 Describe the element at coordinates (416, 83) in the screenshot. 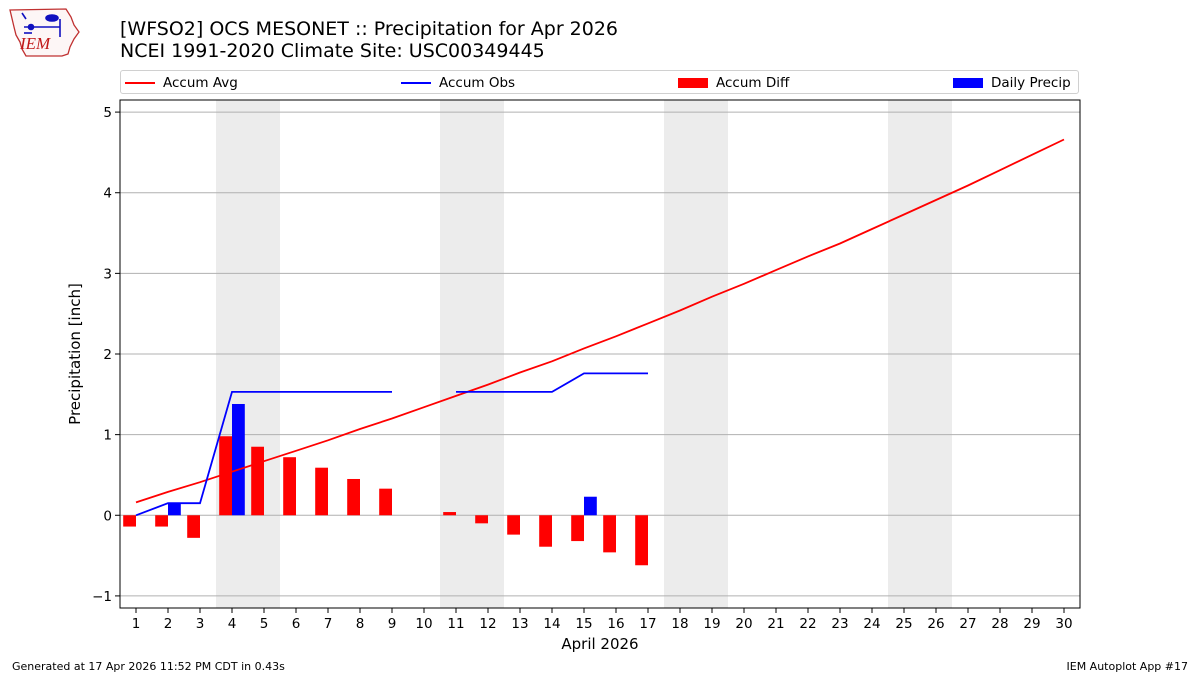

I see `legend-swatch-accum-obs` at that location.